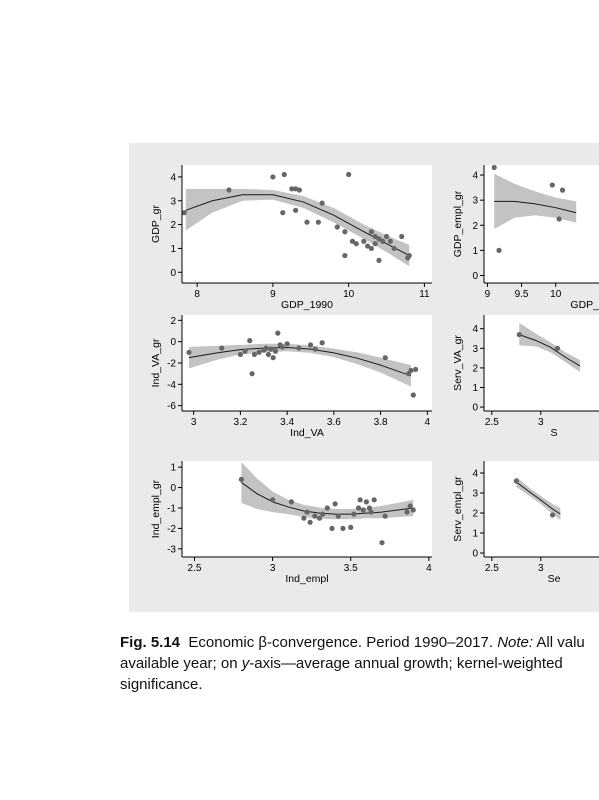 The width and height of the screenshot is (599, 800). What do you see at coordinates (334, 422) in the screenshot?
I see `x-tick-label-ind_va: 3.6` at bounding box center [334, 422].